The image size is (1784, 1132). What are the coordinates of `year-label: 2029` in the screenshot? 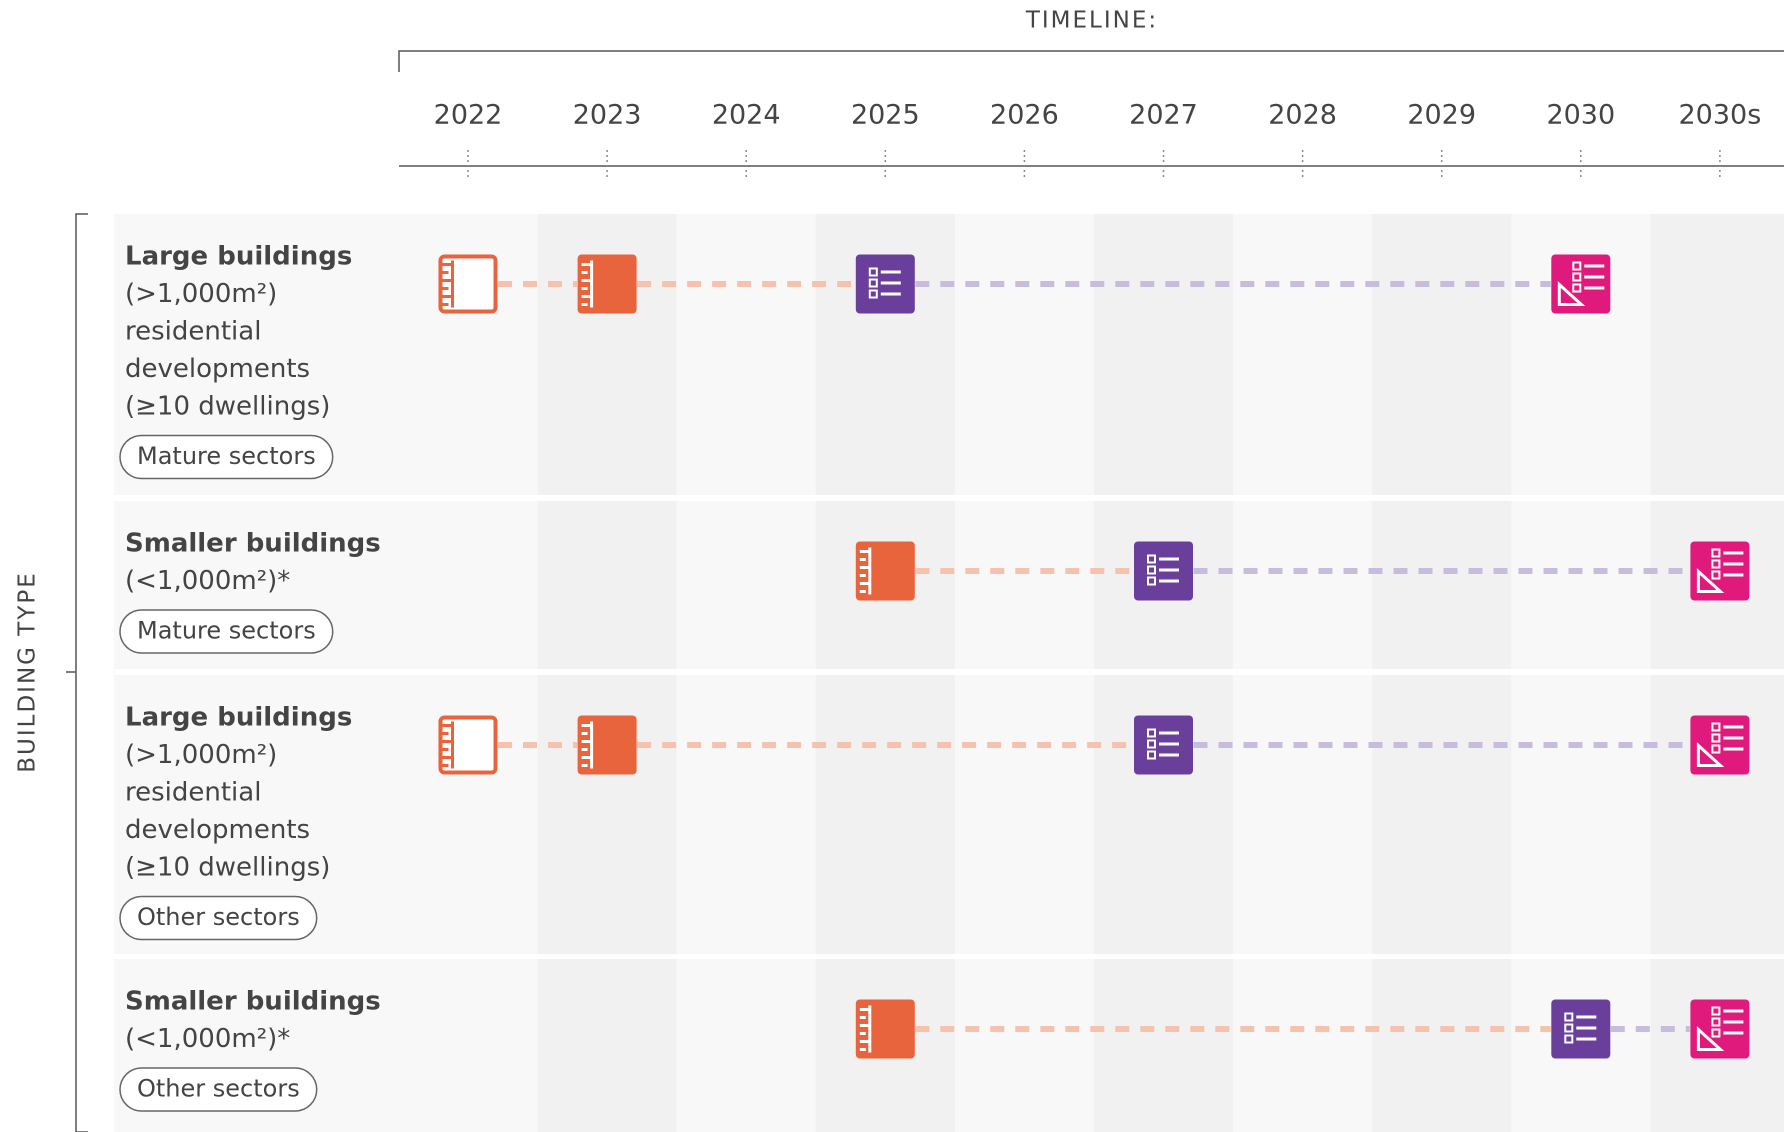 It's located at (1441, 115).